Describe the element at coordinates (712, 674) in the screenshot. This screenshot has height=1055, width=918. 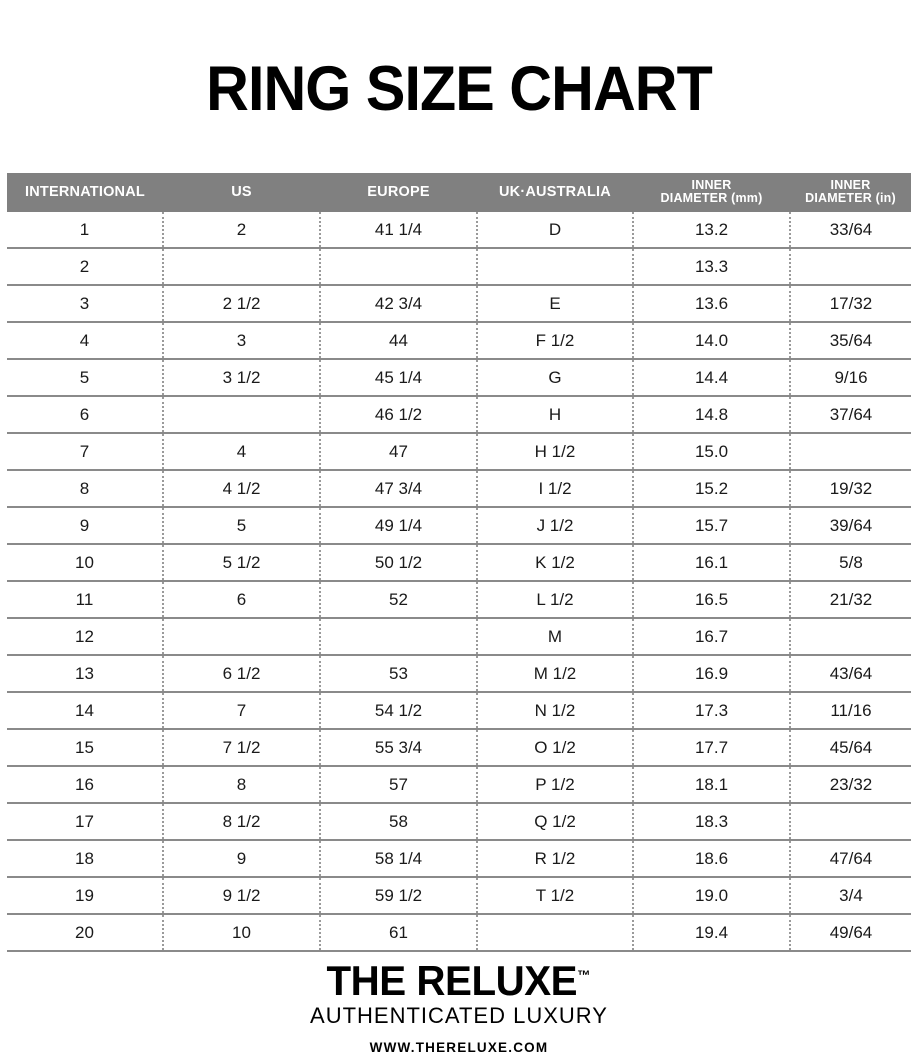
I see `cell-diameter-mm: 16.9` at that location.